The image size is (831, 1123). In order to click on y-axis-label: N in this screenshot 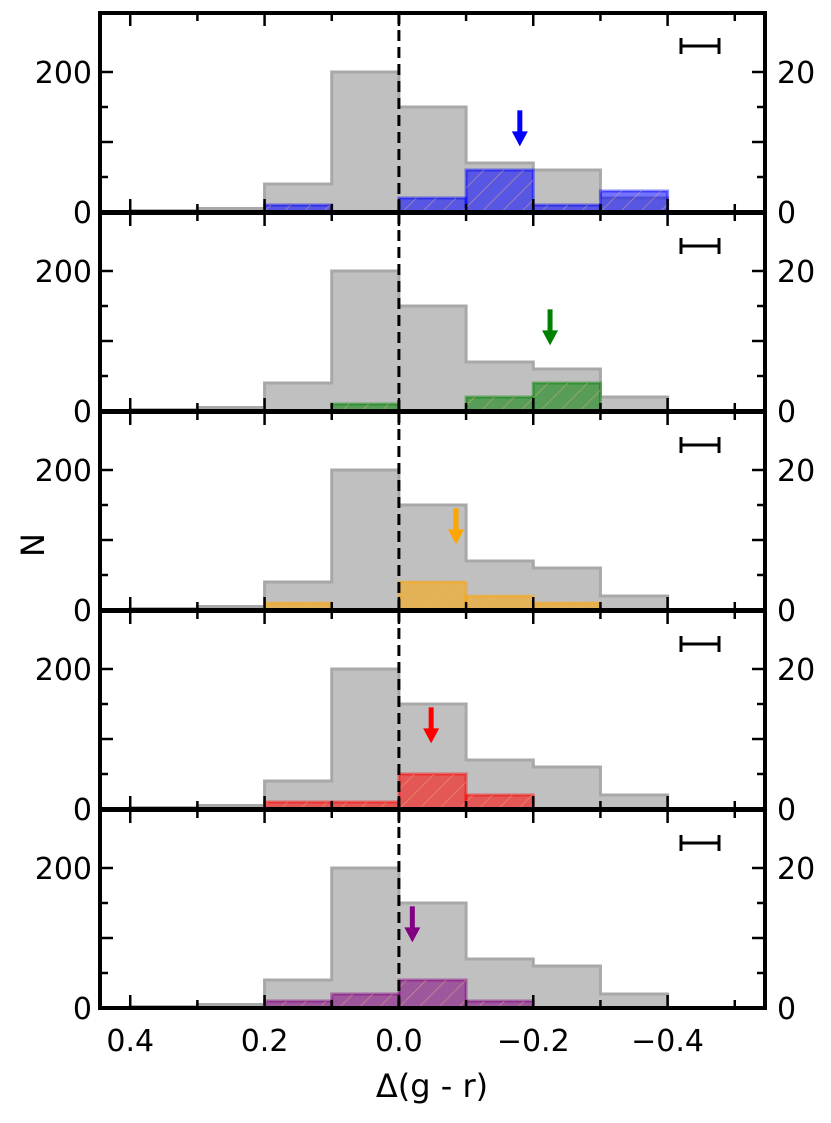, I will do `click(33, 545)`.